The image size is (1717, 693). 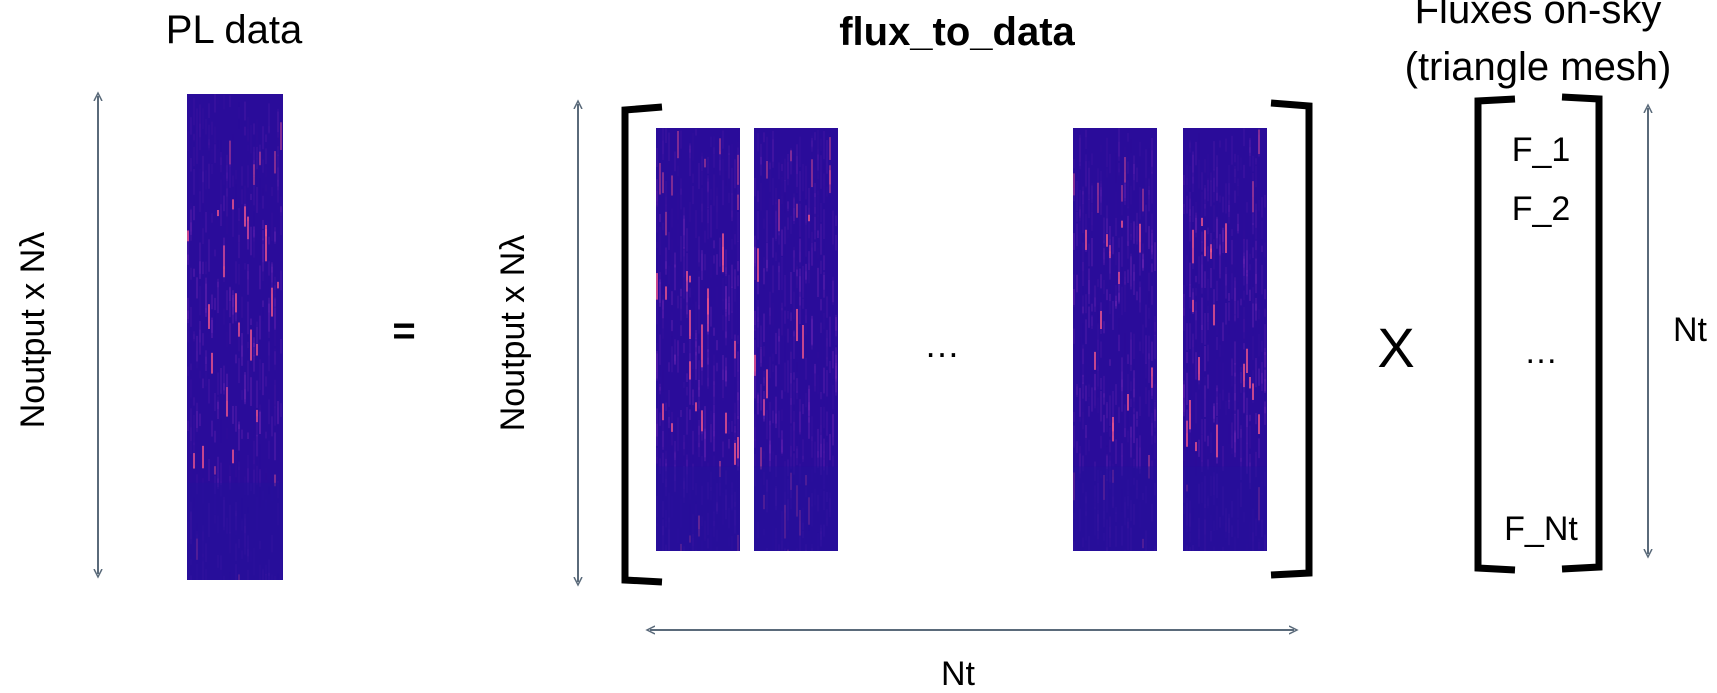 What do you see at coordinates (643, 344) in the screenshot?
I see `matrix-left-bracket` at bounding box center [643, 344].